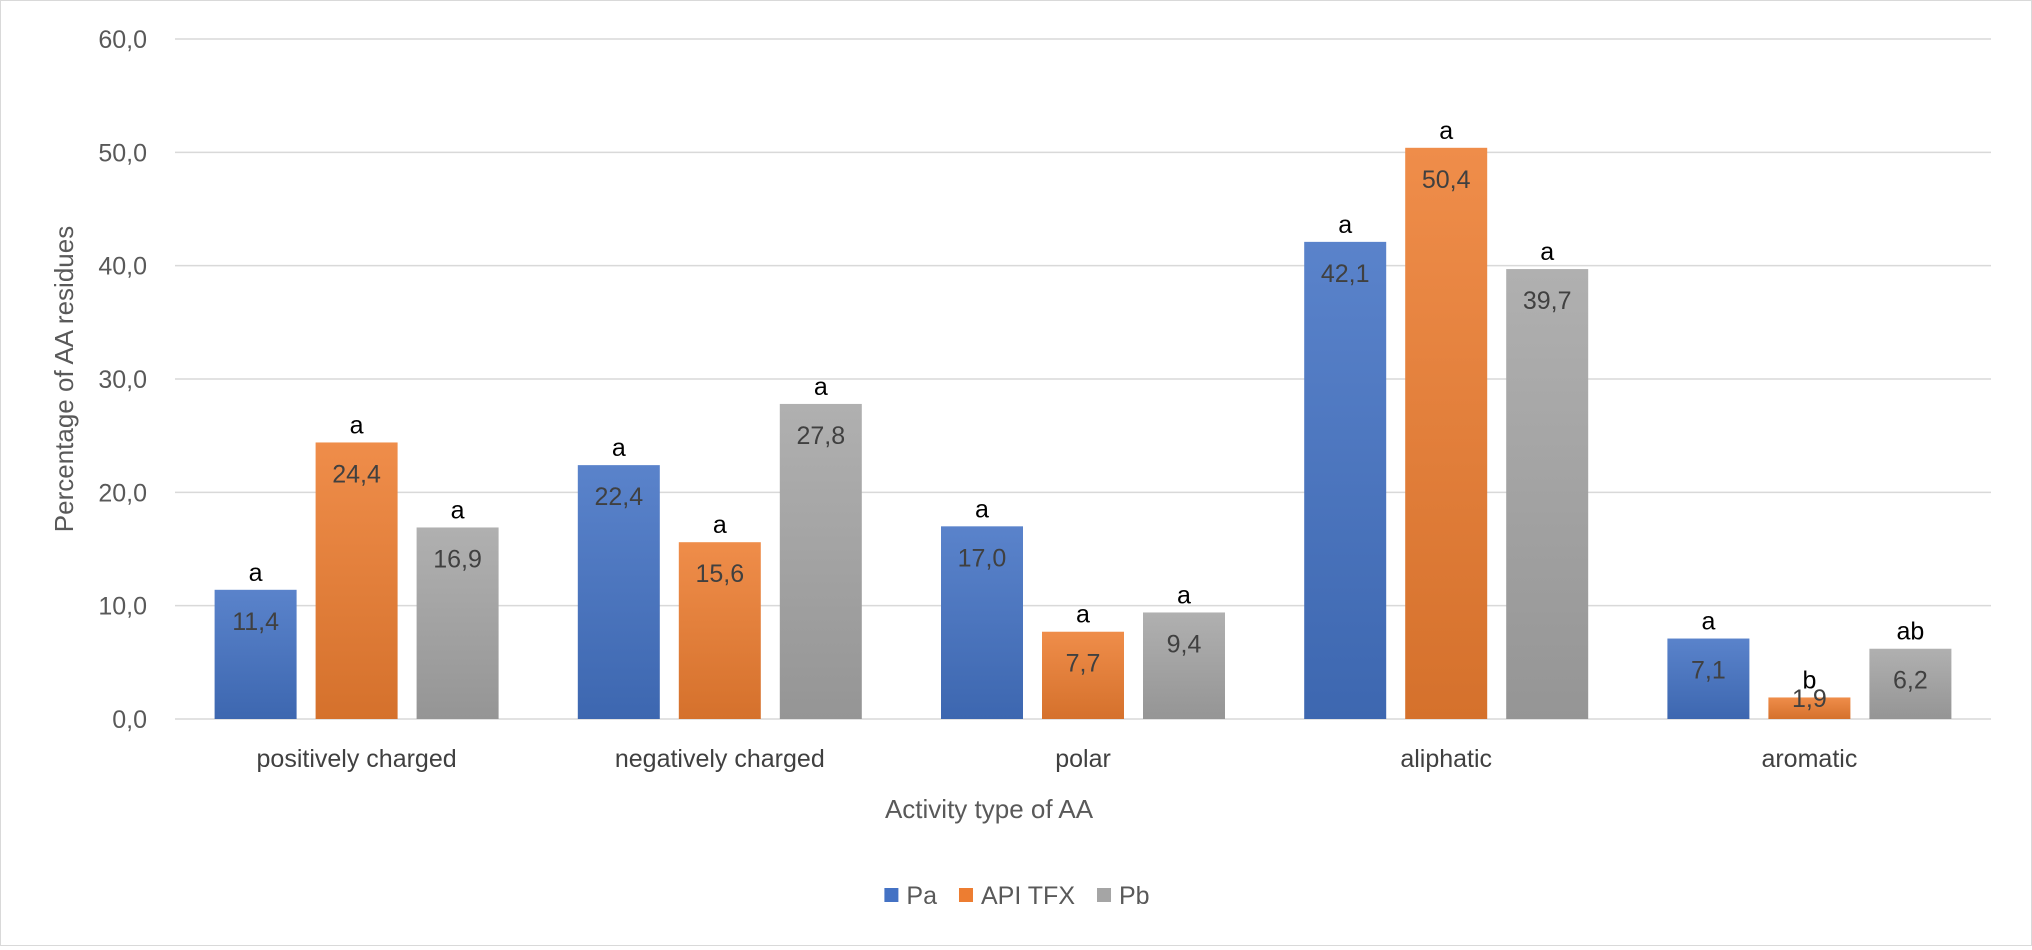  What do you see at coordinates (1184, 644) in the screenshot?
I see `data-label: 9,4` at bounding box center [1184, 644].